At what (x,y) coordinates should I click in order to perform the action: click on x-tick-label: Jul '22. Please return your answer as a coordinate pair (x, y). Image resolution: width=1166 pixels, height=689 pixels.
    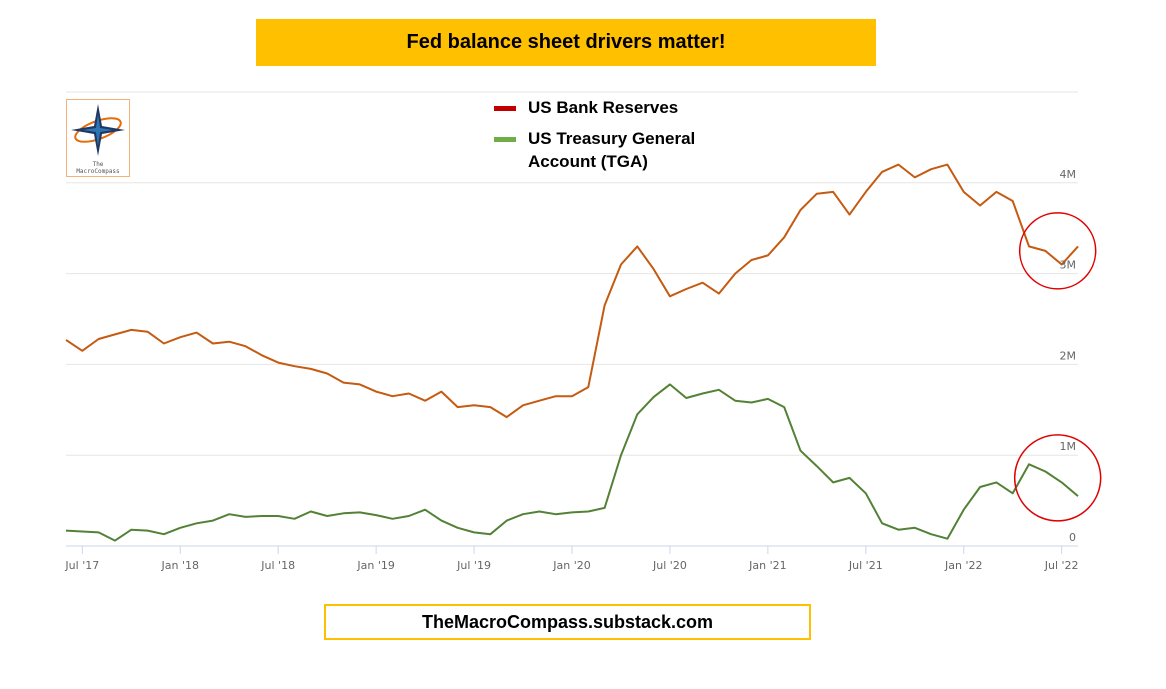
    Looking at the image, I should click on (1061, 565).